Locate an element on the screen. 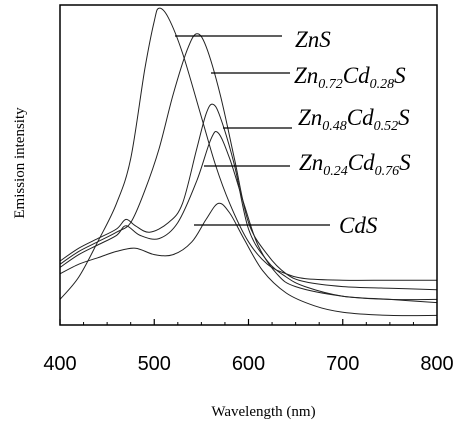  x-tick-label: 800 is located at coordinates (436, 364).